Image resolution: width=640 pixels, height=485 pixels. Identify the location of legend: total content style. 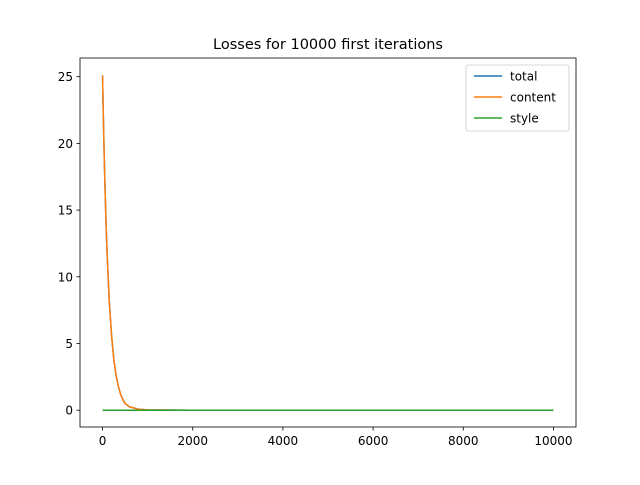
(517, 98).